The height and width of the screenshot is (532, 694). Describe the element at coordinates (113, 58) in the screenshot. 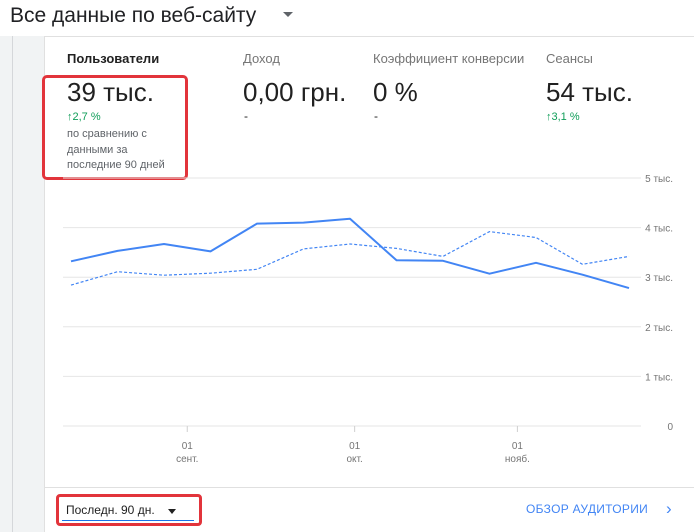

I see `metric-label: Пользователи` at that location.